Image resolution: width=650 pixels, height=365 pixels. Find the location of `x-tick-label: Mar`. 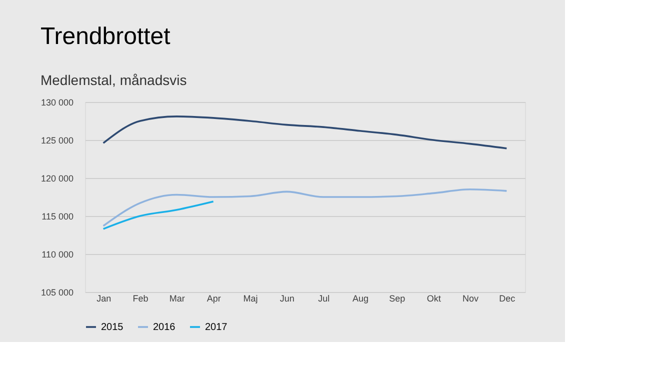

x-tick-label: Mar is located at coordinates (177, 299).